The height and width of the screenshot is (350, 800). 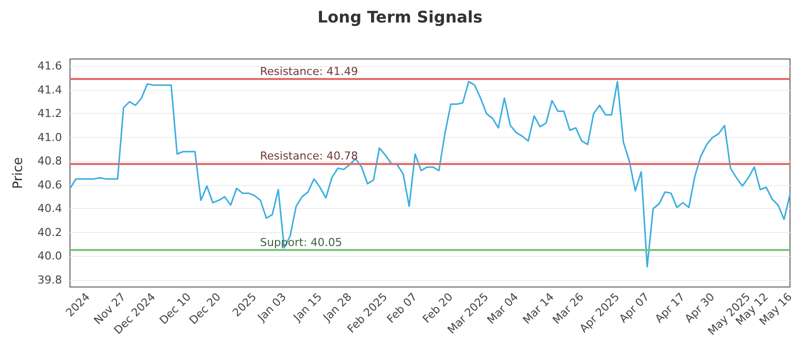 What do you see at coordinates (309, 156) in the screenshot?
I see `ref-line-label: Resistance: 40.78` at bounding box center [309, 156].